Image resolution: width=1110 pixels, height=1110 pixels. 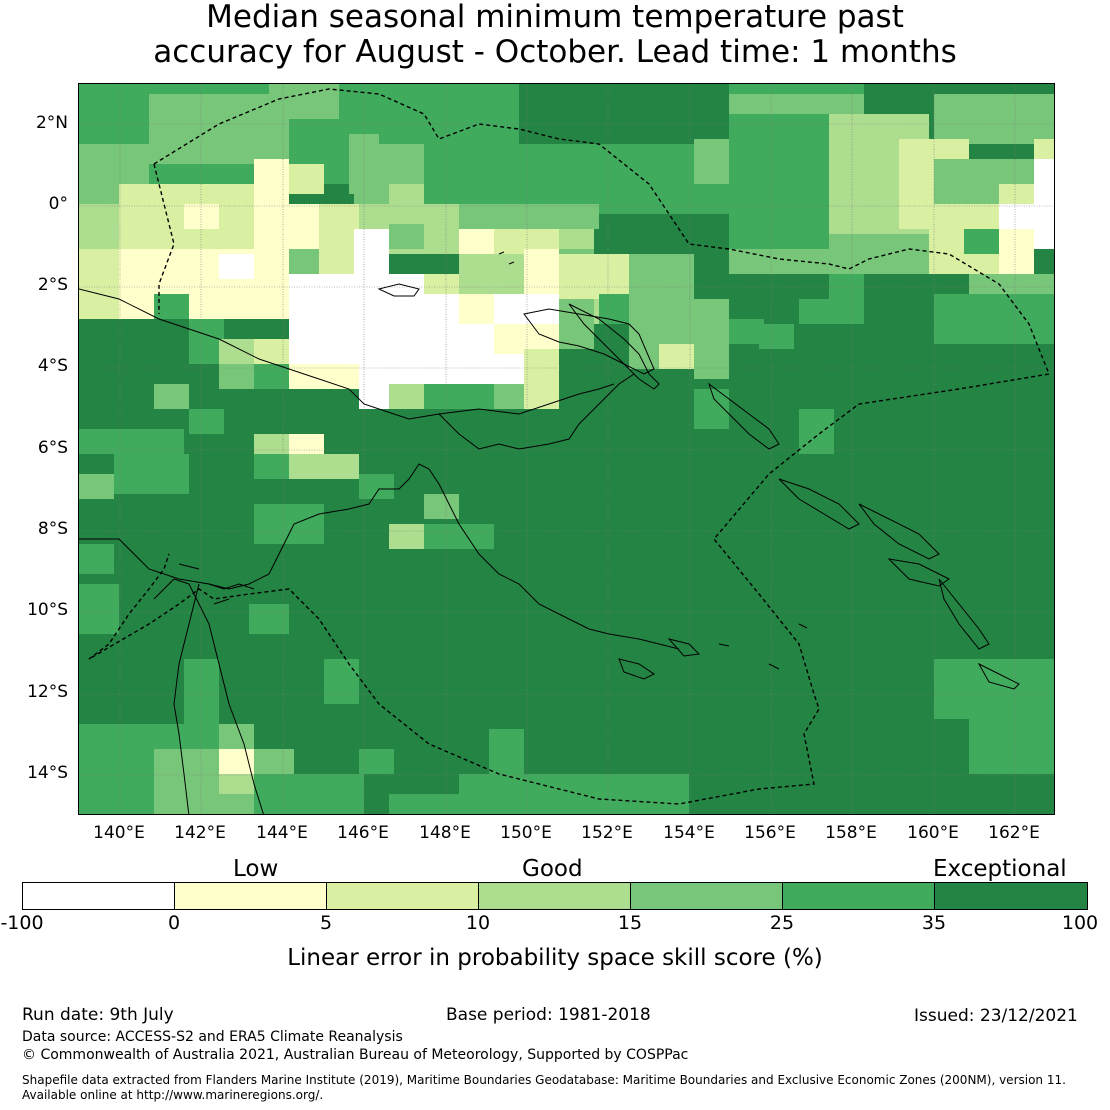 What do you see at coordinates (256, 869) in the screenshot?
I see `category-low: Low` at bounding box center [256, 869].